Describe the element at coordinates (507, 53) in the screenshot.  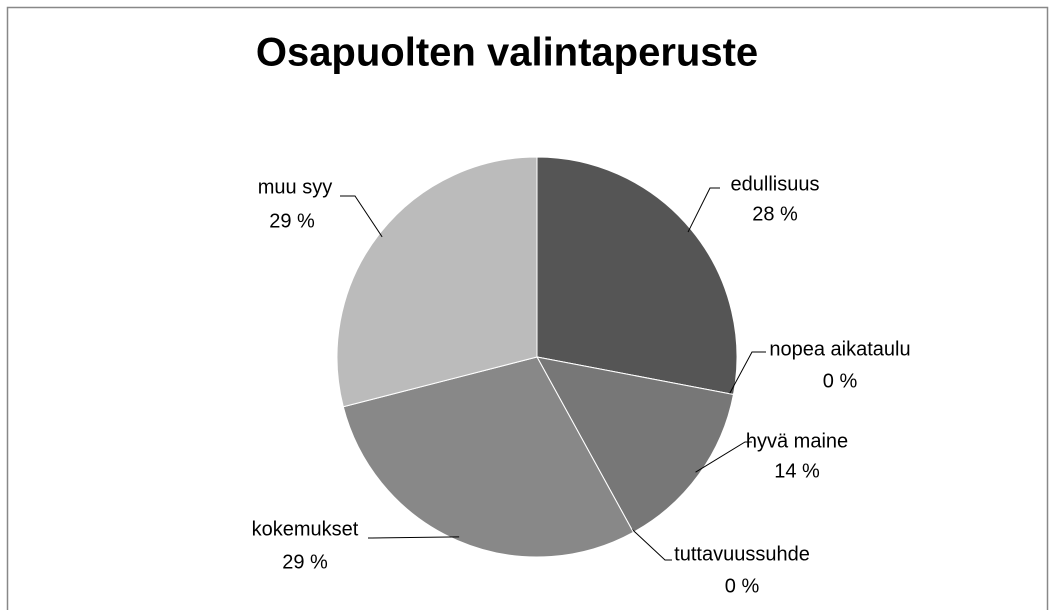
I see `chart-title: Osapuolten valintaperuste` at that location.